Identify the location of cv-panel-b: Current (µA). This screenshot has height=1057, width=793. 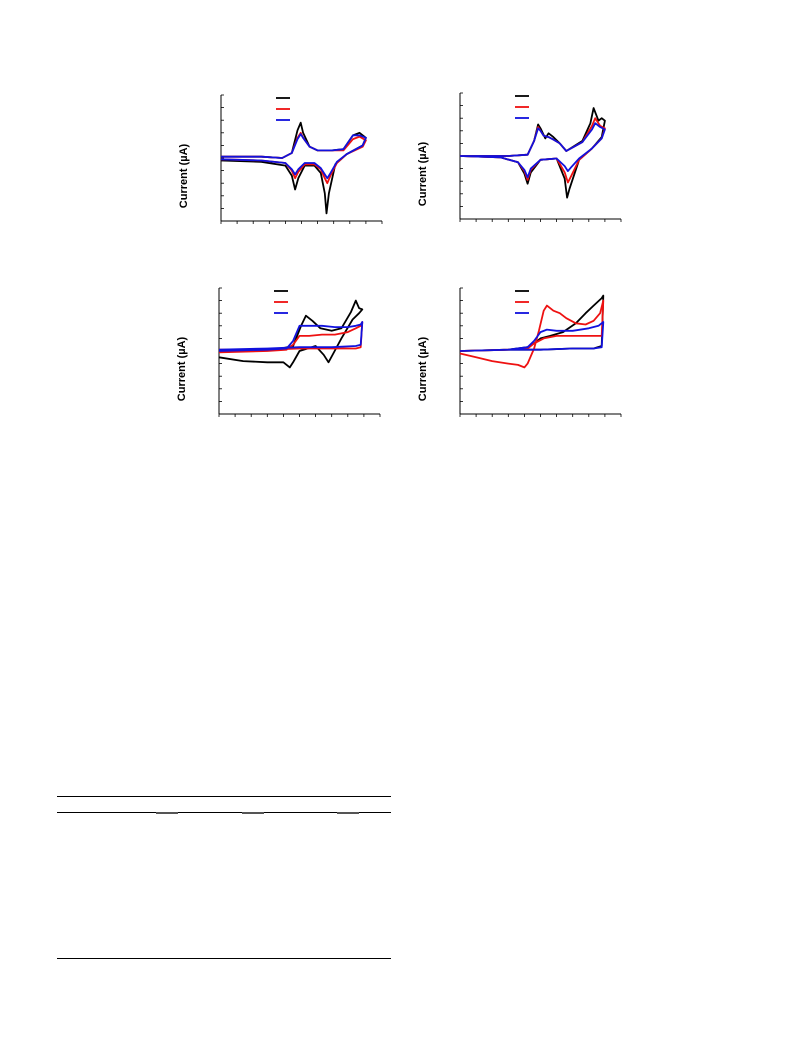
(516, 168).